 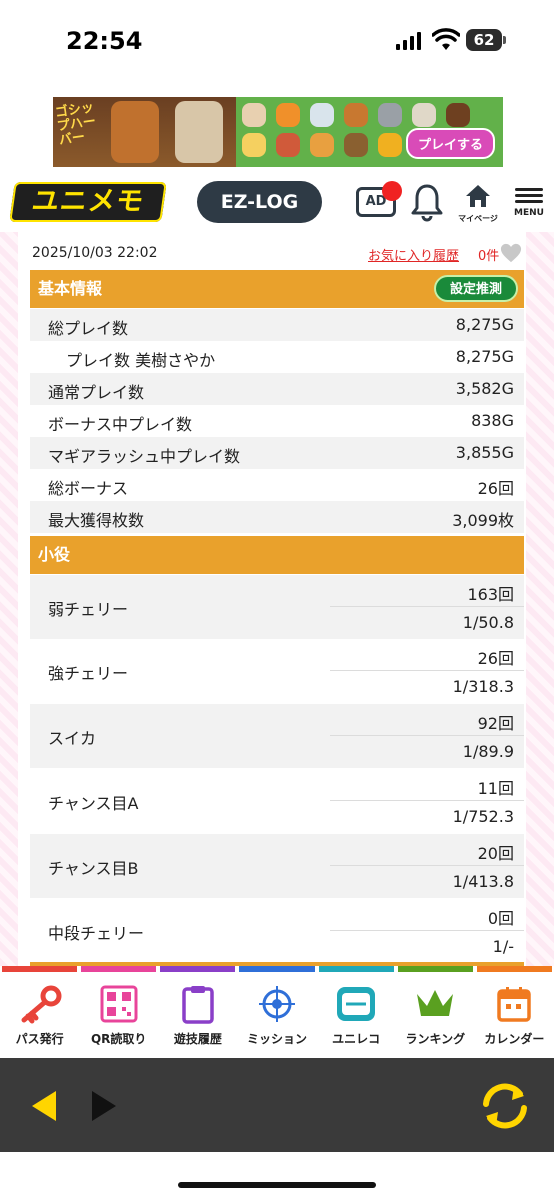 I want to click on nav-play-history: 遊技履歴, so click(x=197, y=1015).